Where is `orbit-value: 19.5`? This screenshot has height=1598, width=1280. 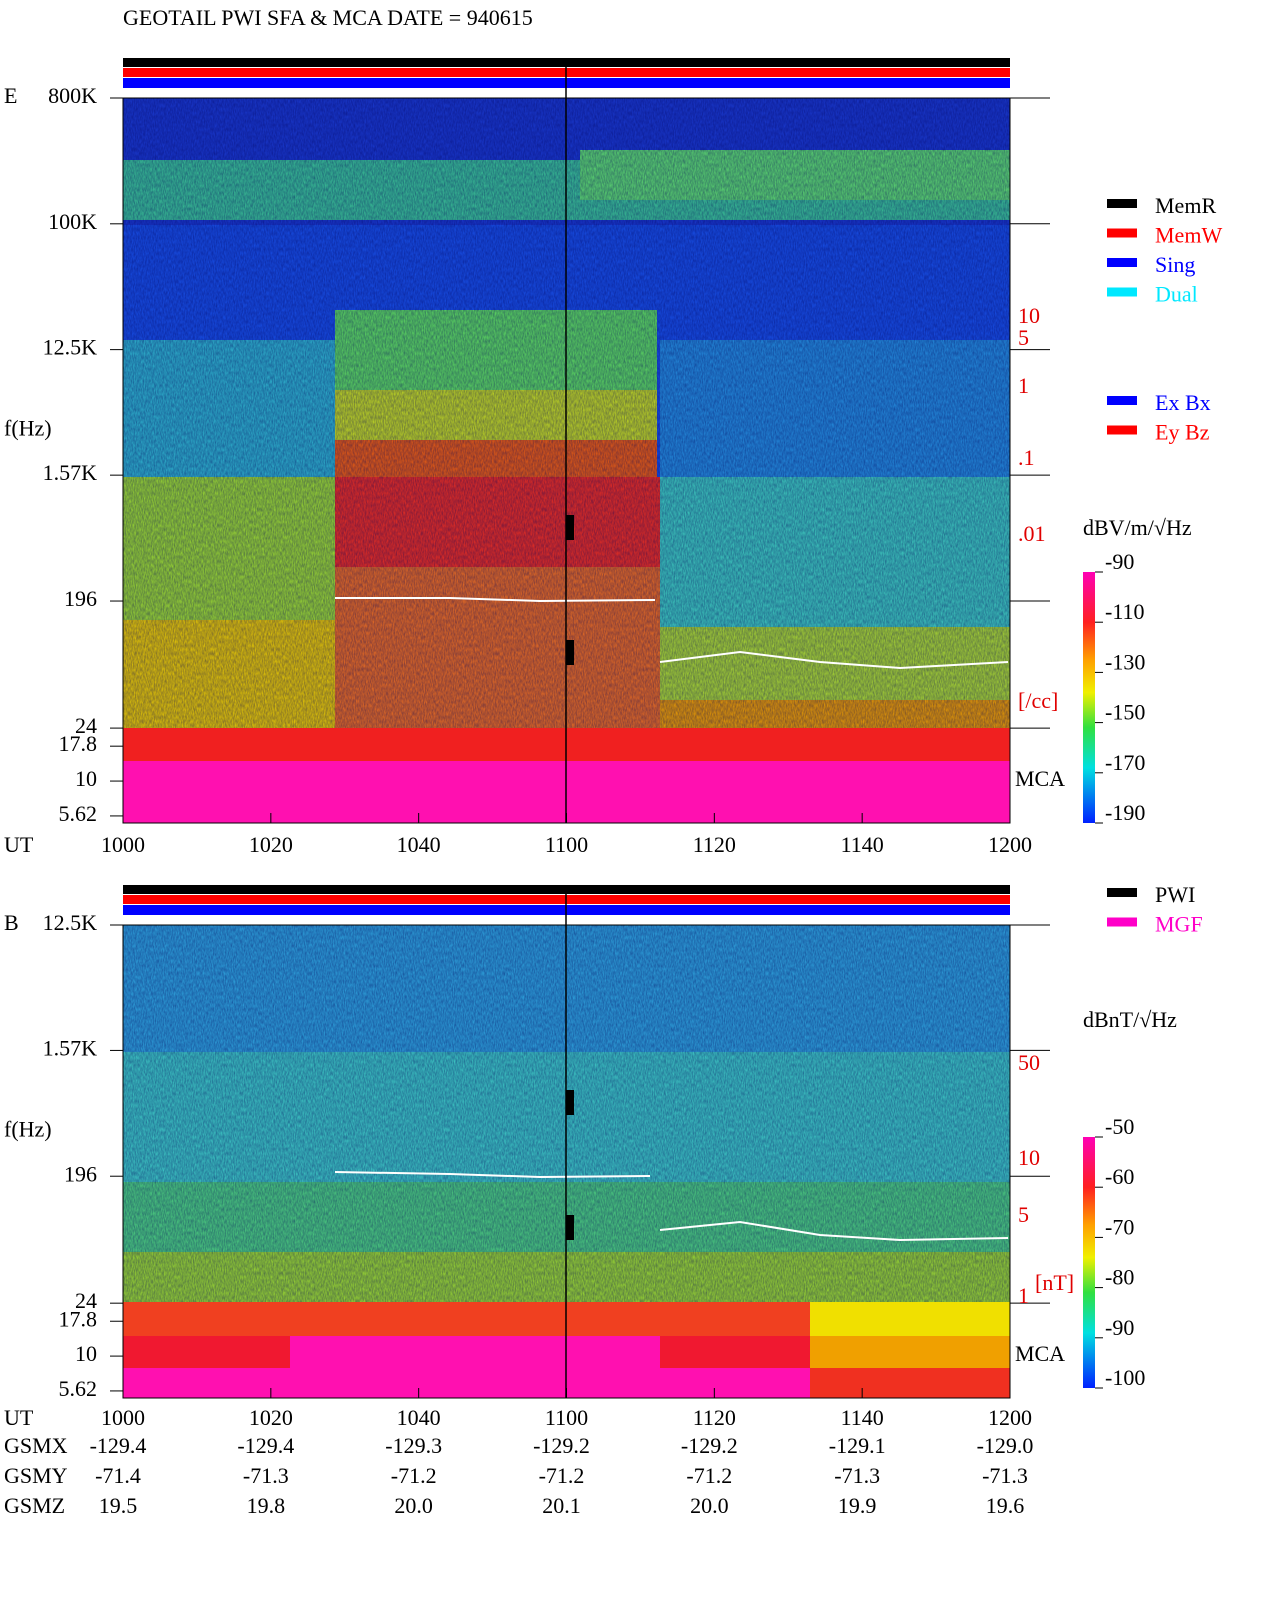
orbit-value: 19.5 is located at coordinates (118, 1505).